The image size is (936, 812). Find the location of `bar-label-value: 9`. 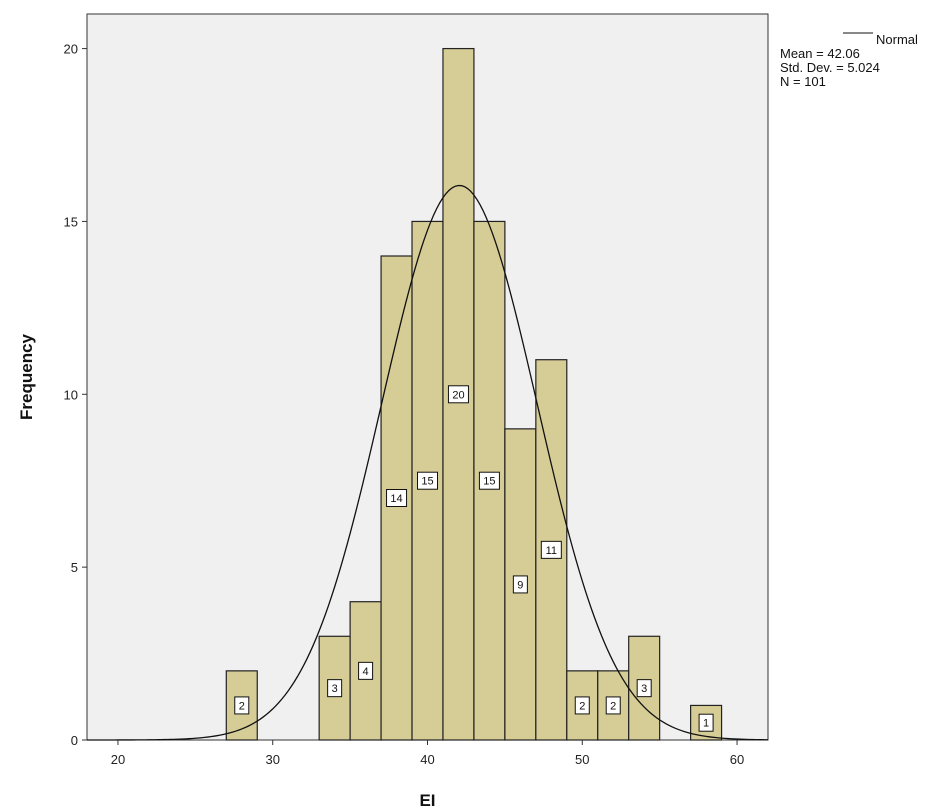

bar-label-value: 9 is located at coordinates (520, 585).